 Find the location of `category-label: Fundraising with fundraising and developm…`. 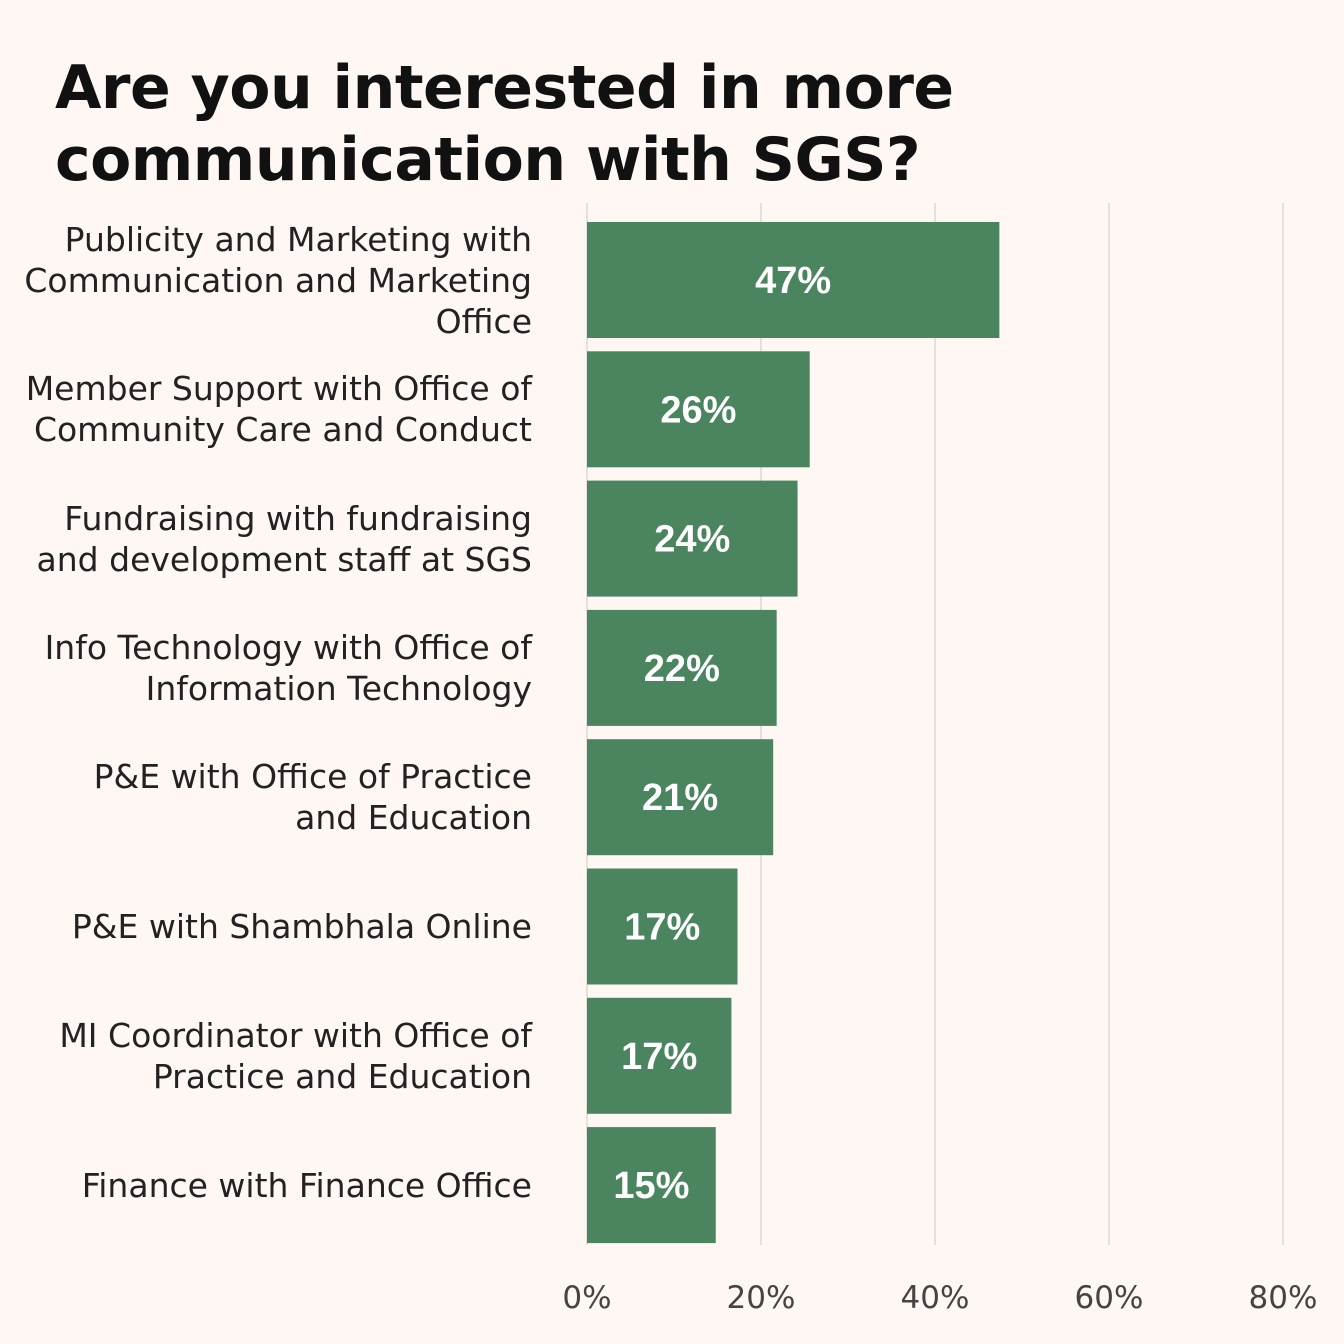

category-label: Fundraising with fundraising and developm… is located at coordinates (271, 539).